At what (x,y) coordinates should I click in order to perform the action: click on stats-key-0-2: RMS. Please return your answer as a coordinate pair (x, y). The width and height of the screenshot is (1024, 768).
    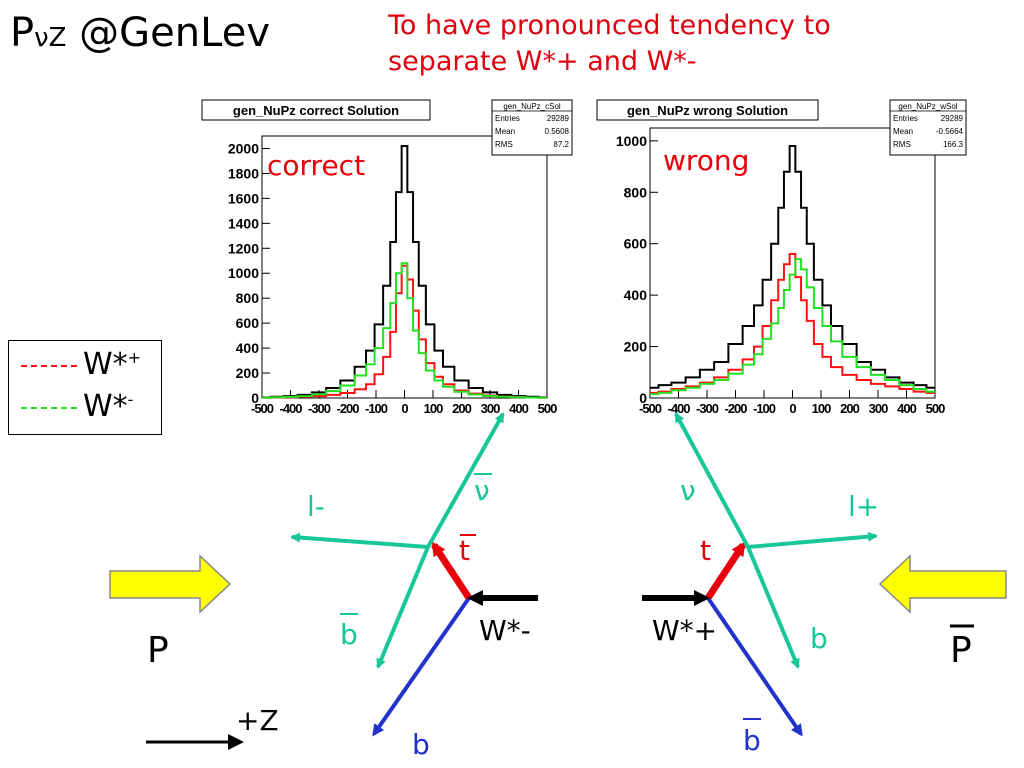
    Looking at the image, I should click on (504, 144).